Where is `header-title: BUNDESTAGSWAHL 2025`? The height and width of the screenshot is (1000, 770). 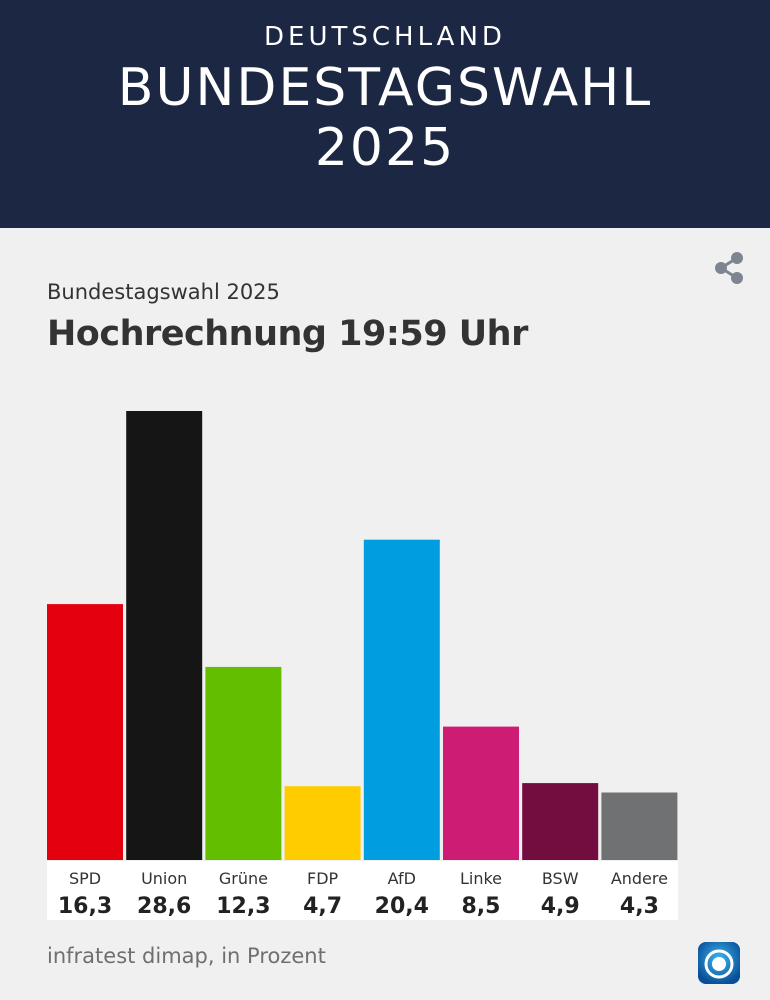 header-title: BUNDESTAGSWAHL 2025 is located at coordinates (385, 118).